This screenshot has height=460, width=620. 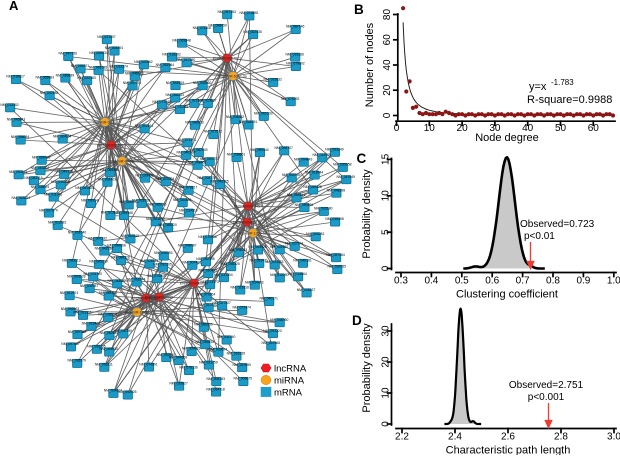 What do you see at coordinates (18, 172) in the screenshot?
I see `svg-text: NM_093121` at bounding box center [18, 172].